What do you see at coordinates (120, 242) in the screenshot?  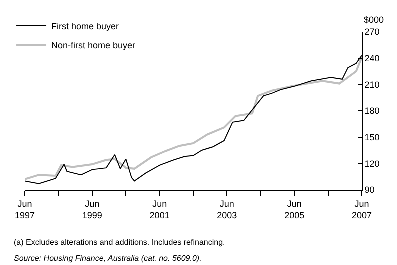 I see `text: (a) Excludes alterations and additions. Includes refinancing.` at bounding box center [120, 242].